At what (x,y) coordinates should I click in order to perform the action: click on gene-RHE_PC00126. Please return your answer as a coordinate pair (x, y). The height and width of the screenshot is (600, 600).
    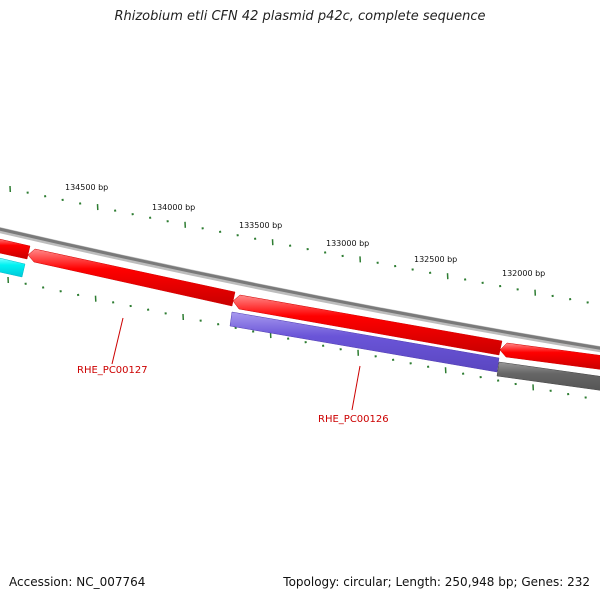
    Looking at the image, I should click on (364, 342).